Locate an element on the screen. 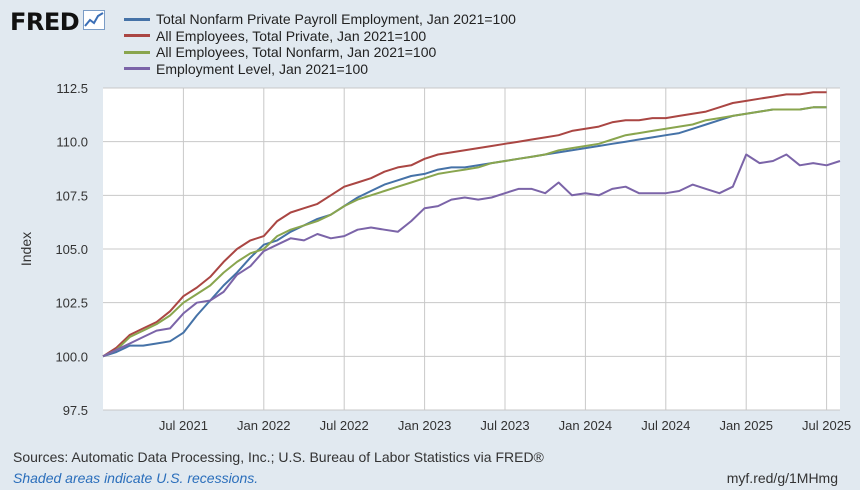 This screenshot has height=490, width=860. x-tick-label: Jul 2024 is located at coordinates (665, 425).